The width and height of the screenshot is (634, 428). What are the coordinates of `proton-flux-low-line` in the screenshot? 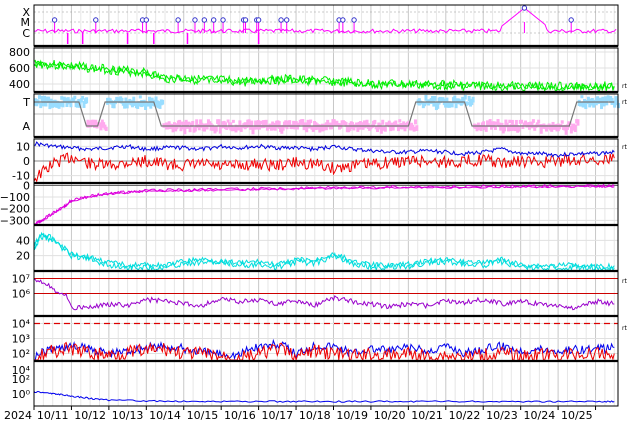 It's located at (324, 351).